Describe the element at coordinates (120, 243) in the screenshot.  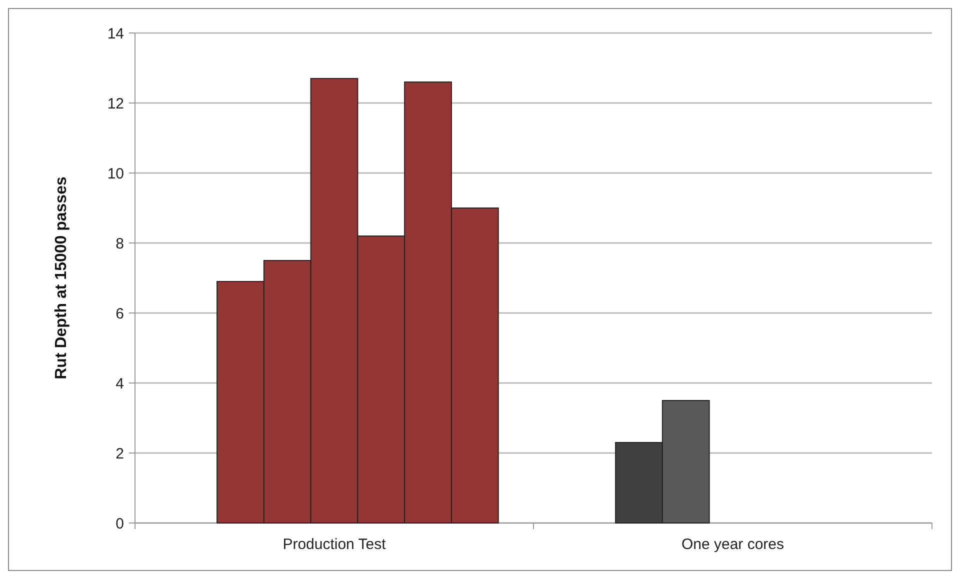
I see `y-tick-label: 8` at that location.